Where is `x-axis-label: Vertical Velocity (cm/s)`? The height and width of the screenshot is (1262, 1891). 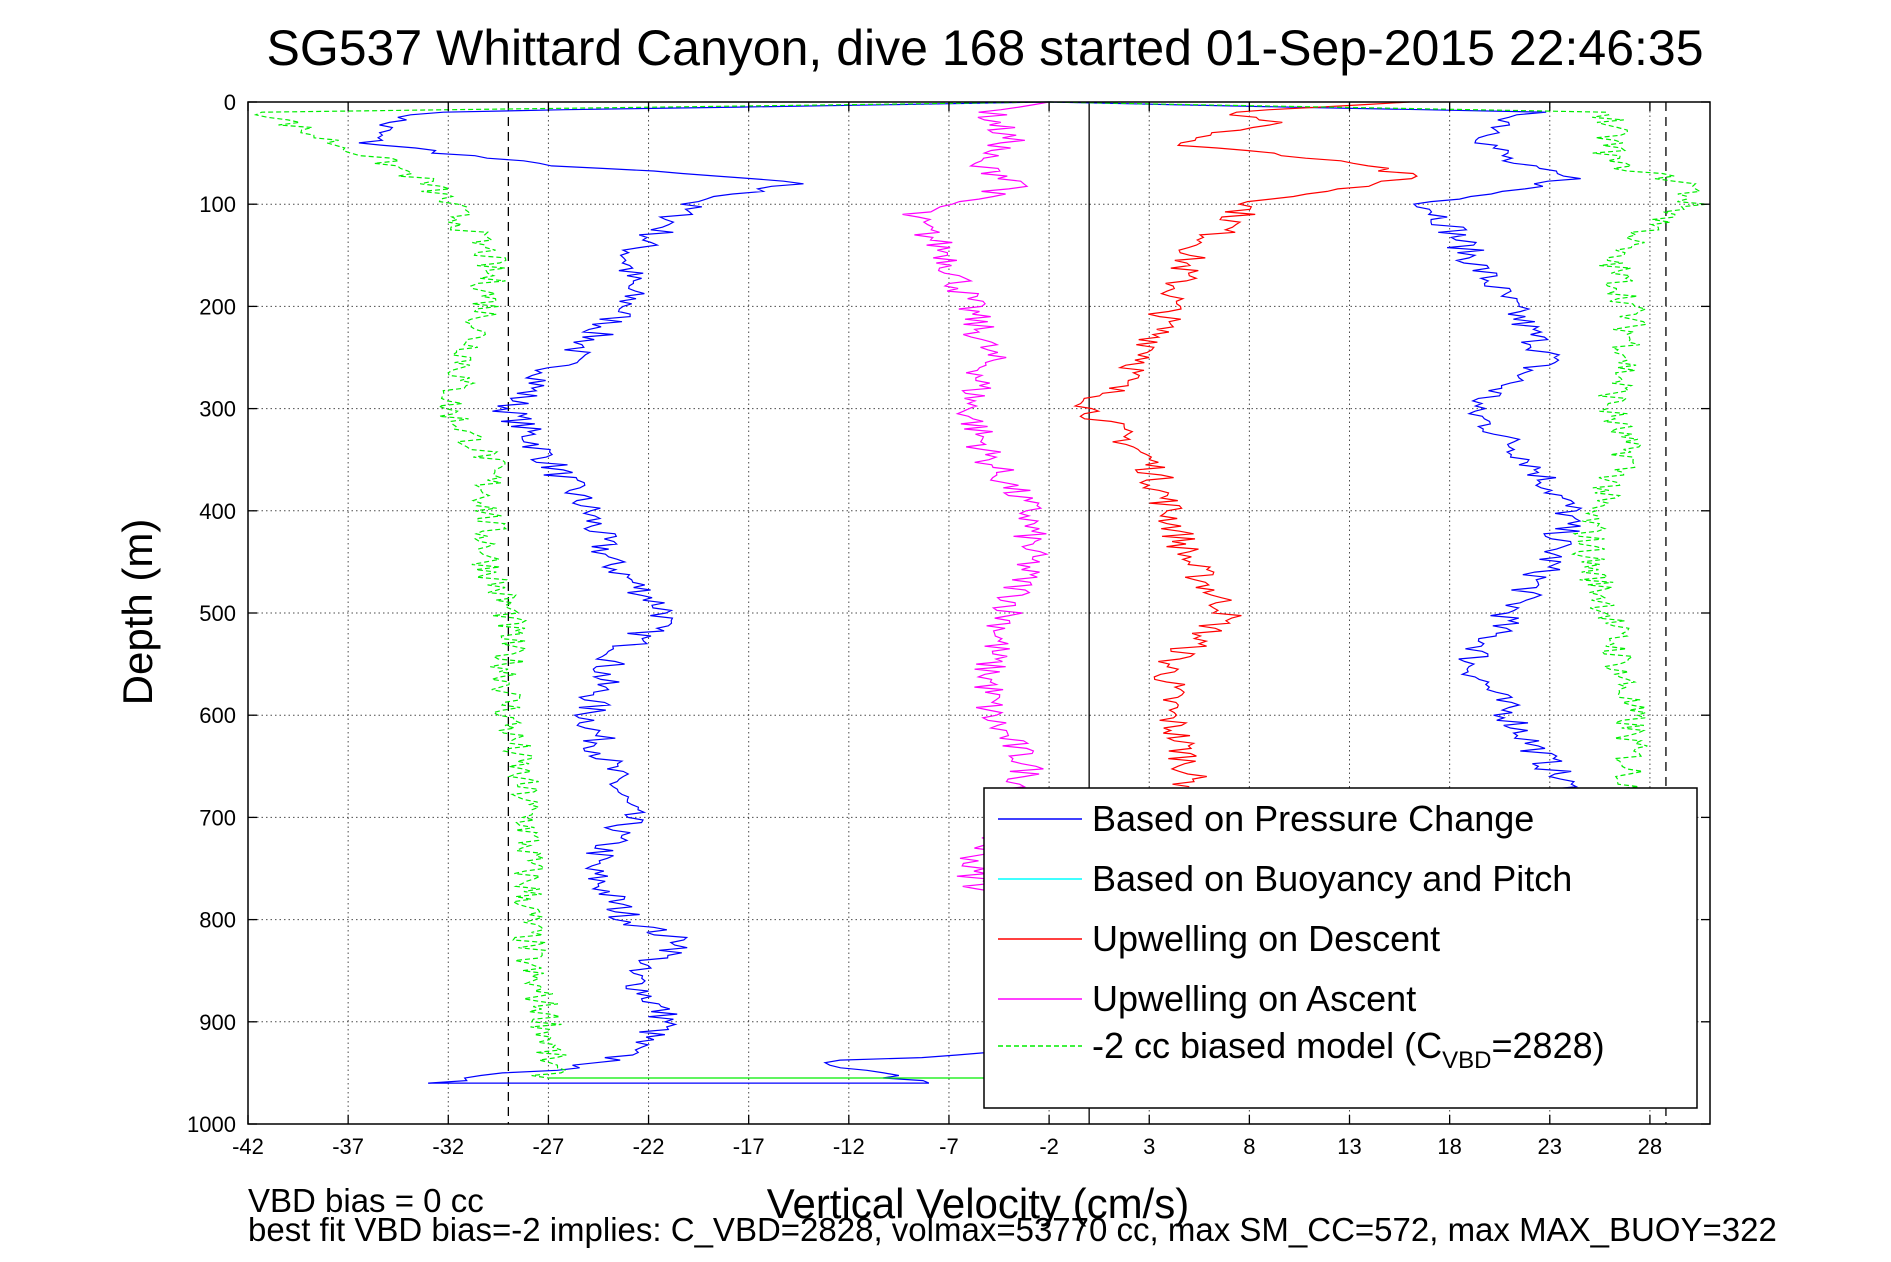
x-axis-label: Vertical Velocity (cm/s) is located at coordinates (978, 1203).